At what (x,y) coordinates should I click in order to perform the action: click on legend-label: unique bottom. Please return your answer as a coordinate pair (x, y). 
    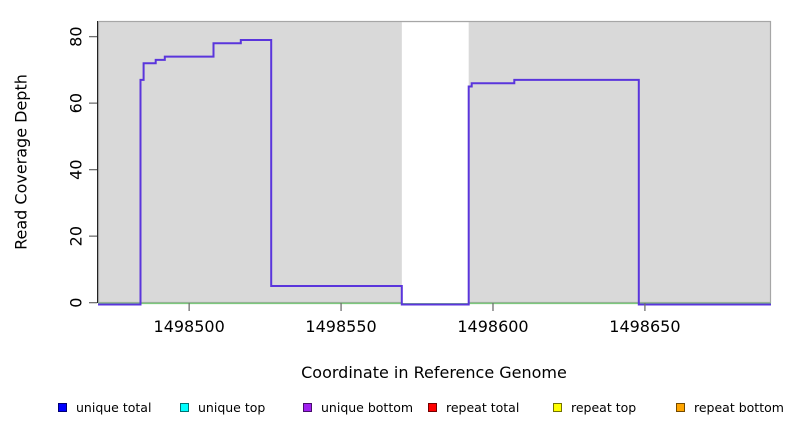
    Looking at the image, I should click on (367, 407).